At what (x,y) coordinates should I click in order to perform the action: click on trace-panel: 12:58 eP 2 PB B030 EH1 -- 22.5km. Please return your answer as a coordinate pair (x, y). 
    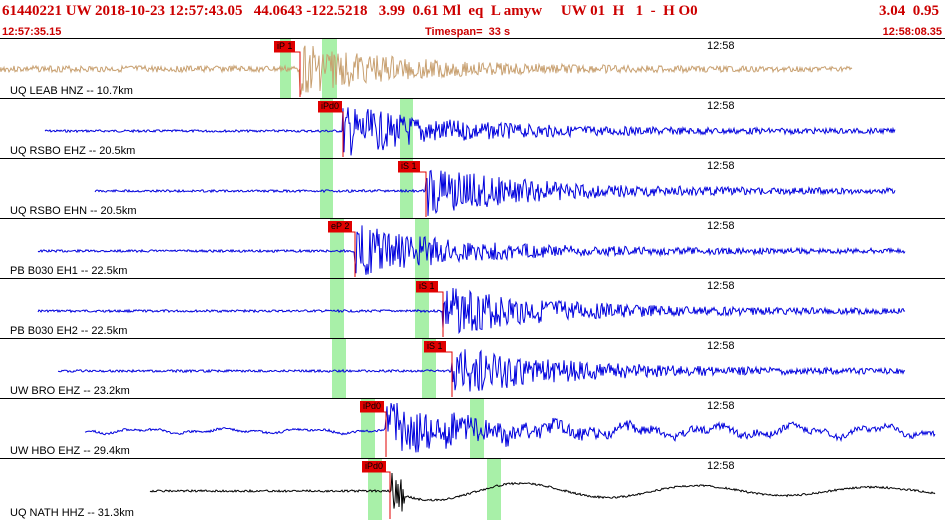
    Looking at the image, I should click on (472, 248).